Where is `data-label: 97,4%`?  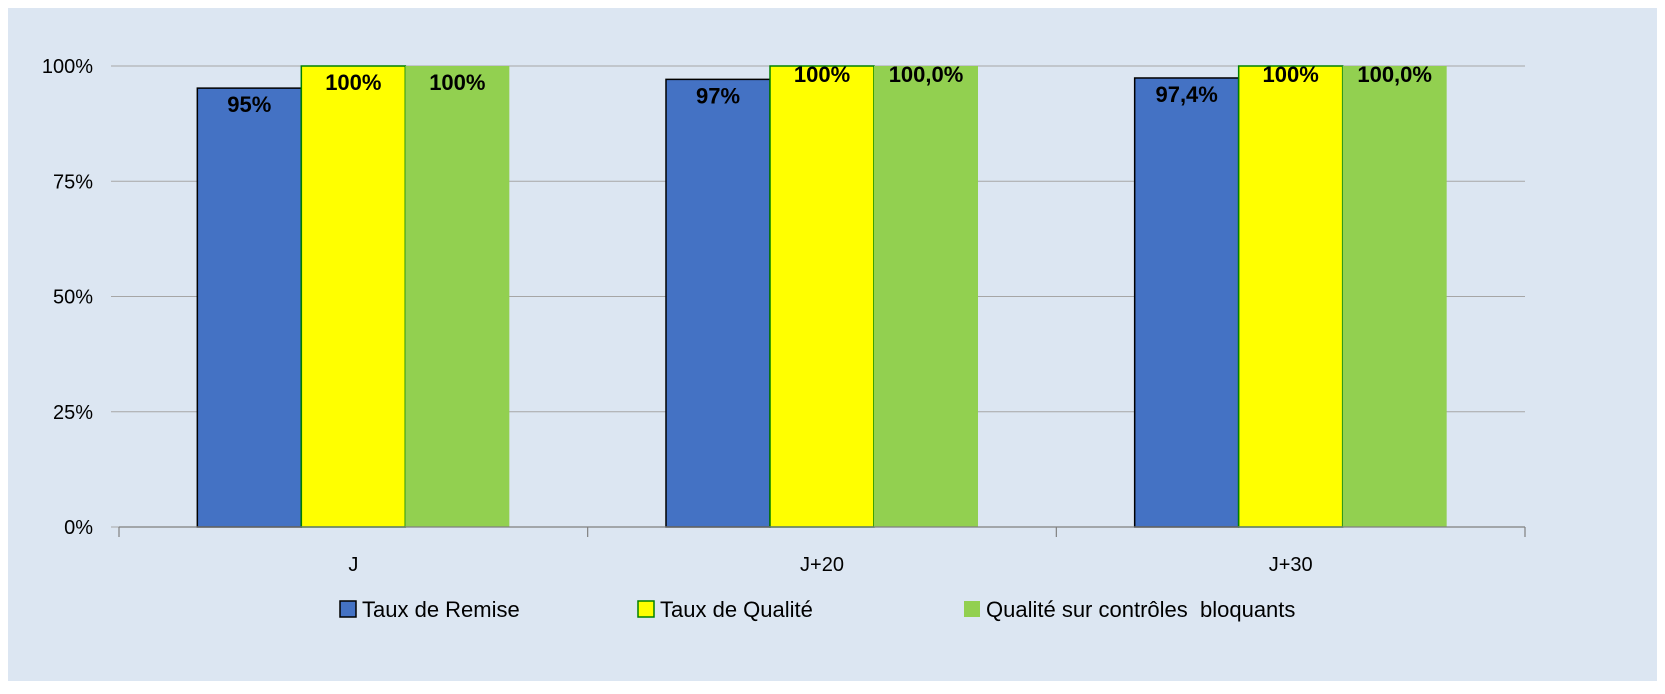 data-label: 97,4% is located at coordinates (1186, 94).